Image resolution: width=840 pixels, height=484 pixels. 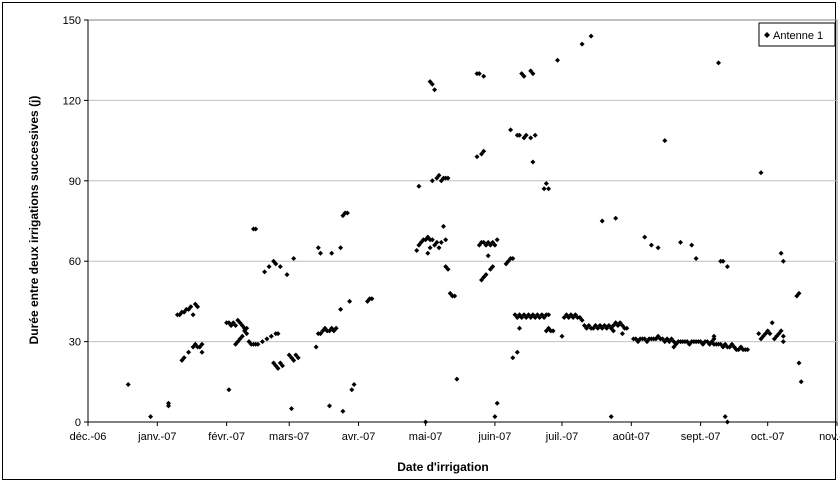 I want to click on x-tick-label: mai-07, so click(x=426, y=437).